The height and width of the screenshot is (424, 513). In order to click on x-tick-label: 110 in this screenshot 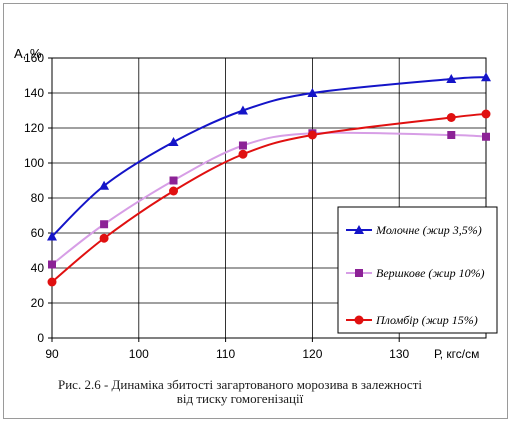, I will do `click(225, 354)`.